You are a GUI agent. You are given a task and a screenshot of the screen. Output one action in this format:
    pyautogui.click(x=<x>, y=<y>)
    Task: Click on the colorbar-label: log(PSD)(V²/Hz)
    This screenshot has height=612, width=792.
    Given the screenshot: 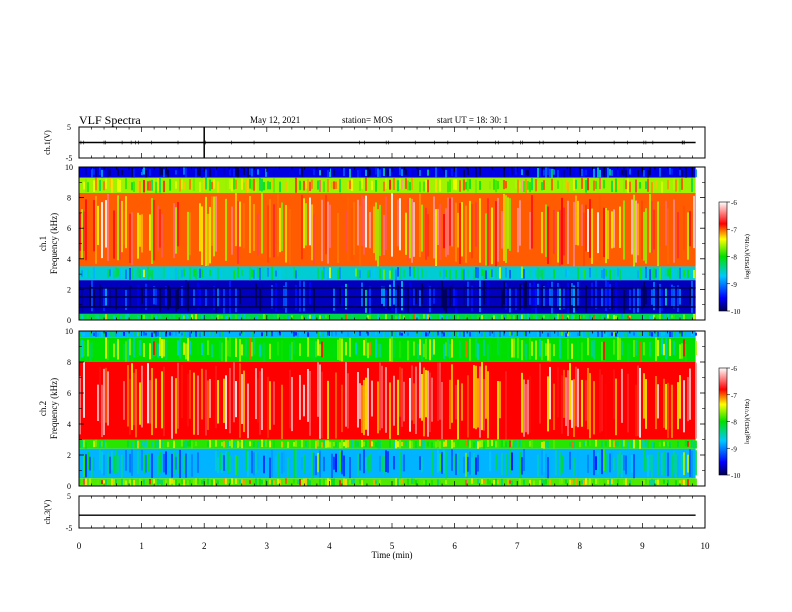 What is the action you would take?
    pyautogui.click(x=747, y=256)
    